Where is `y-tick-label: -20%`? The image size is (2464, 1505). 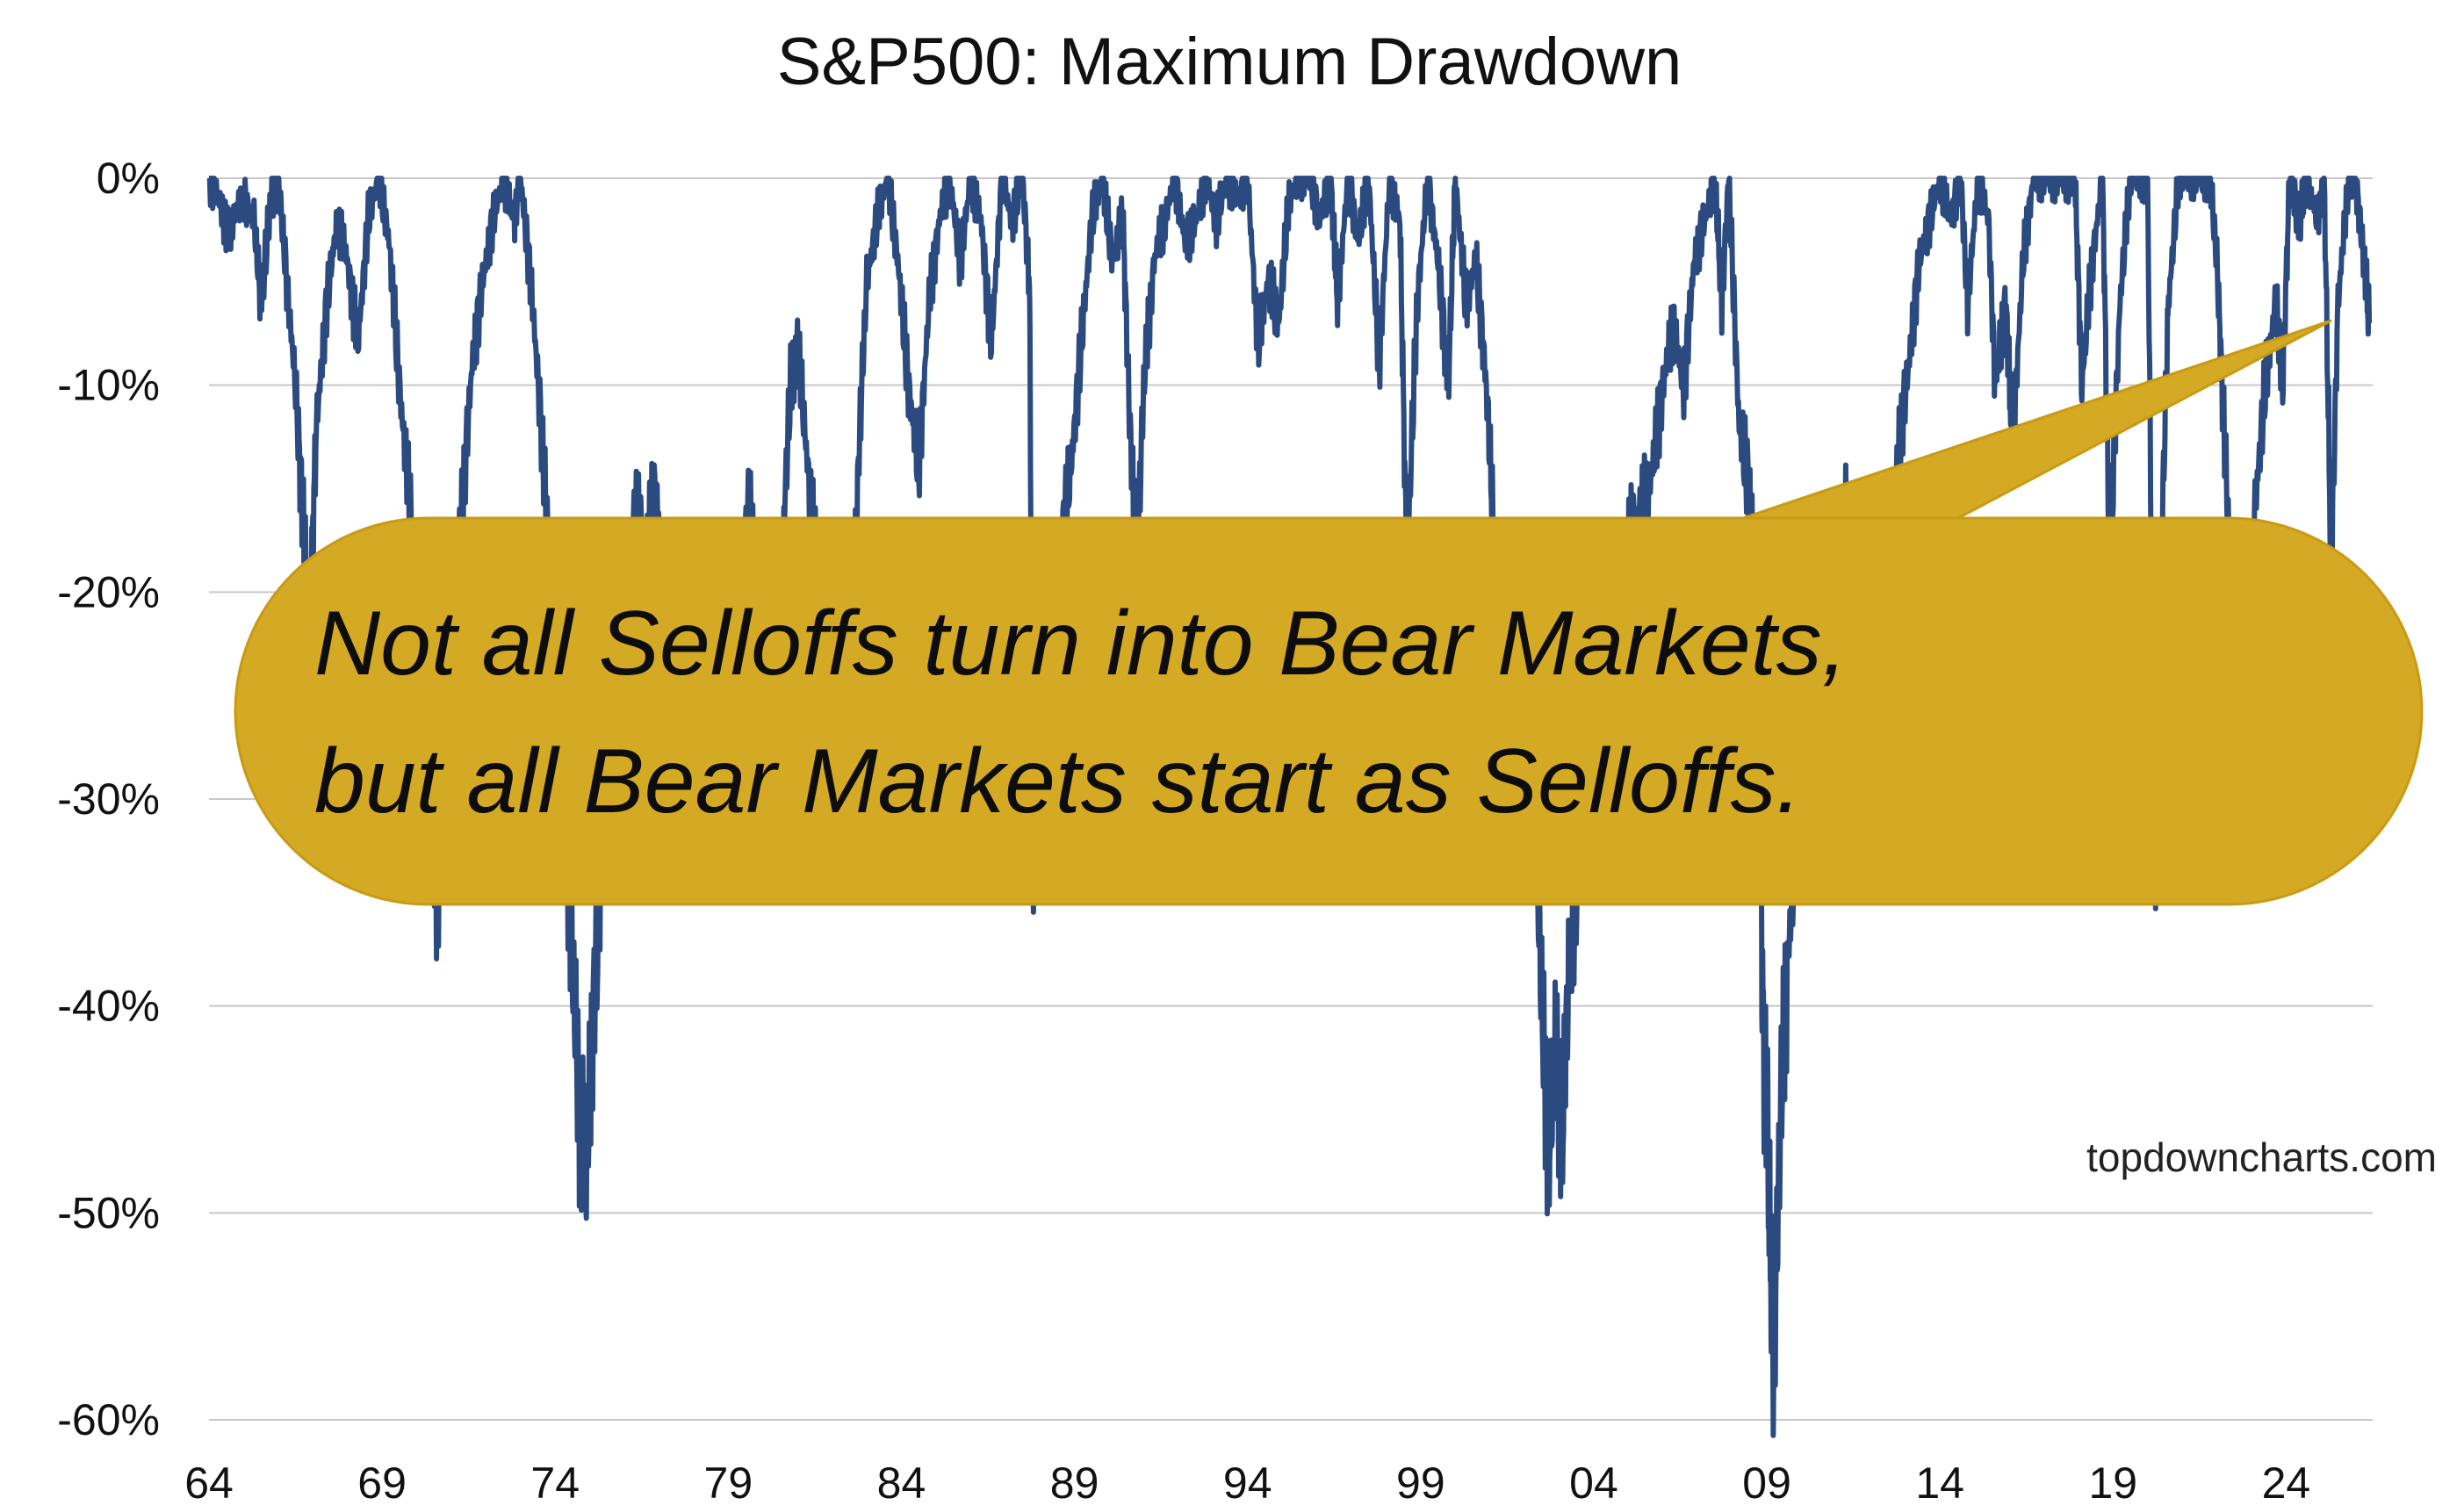
y-tick-label: -20% is located at coordinates (108, 591).